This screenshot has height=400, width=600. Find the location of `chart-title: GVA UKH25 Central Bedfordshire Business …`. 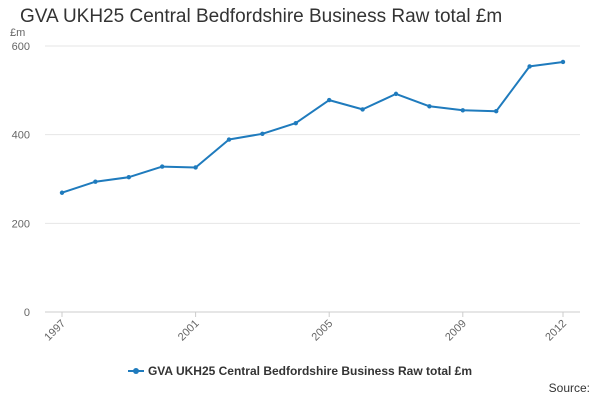

chart-title: GVA UKH25 Central Bedfordshire Business … is located at coordinates (261, 16).